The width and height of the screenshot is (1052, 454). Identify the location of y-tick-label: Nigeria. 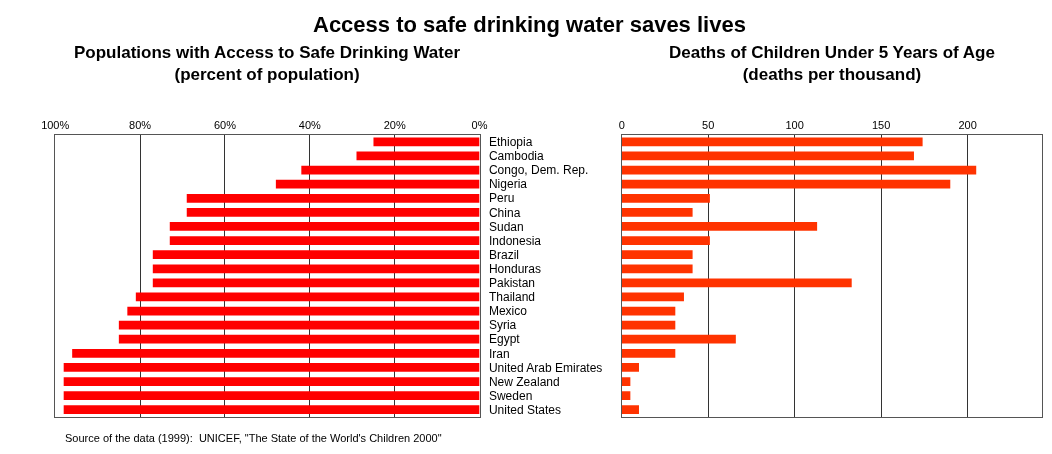
(508, 184).